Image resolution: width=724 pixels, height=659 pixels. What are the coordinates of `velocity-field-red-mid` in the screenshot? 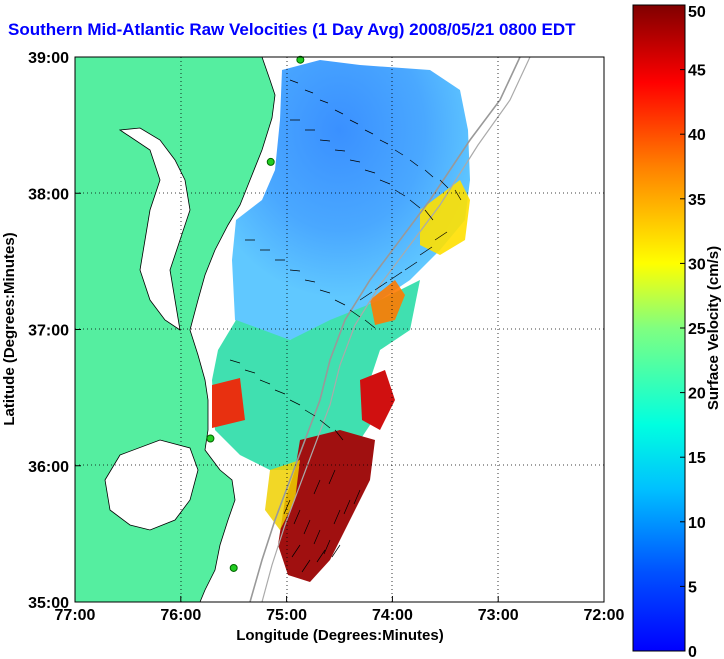 It's located at (377, 400).